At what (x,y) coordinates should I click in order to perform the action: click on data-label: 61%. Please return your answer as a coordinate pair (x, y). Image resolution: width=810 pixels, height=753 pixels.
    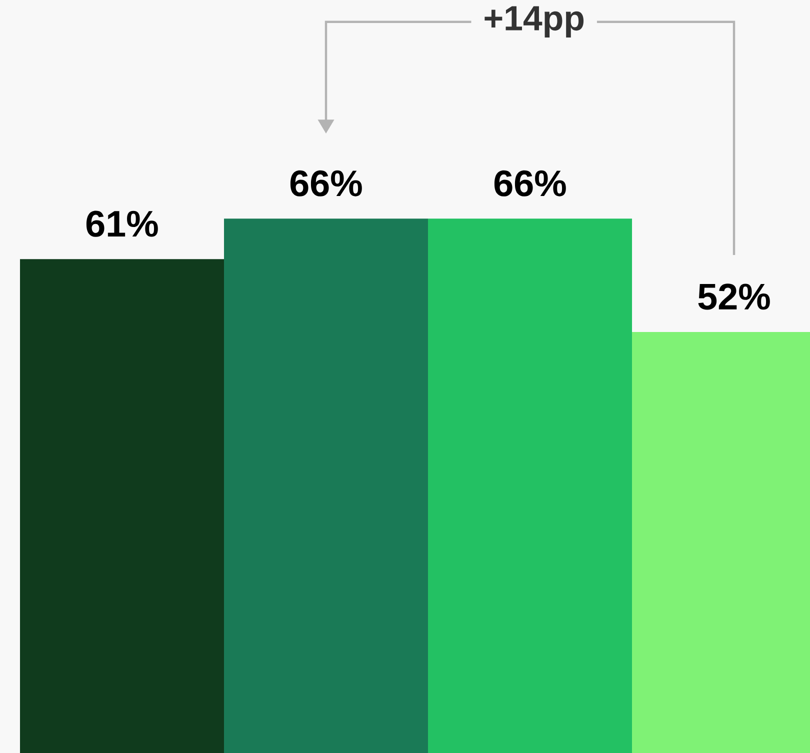
    Looking at the image, I should click on (122, 223).